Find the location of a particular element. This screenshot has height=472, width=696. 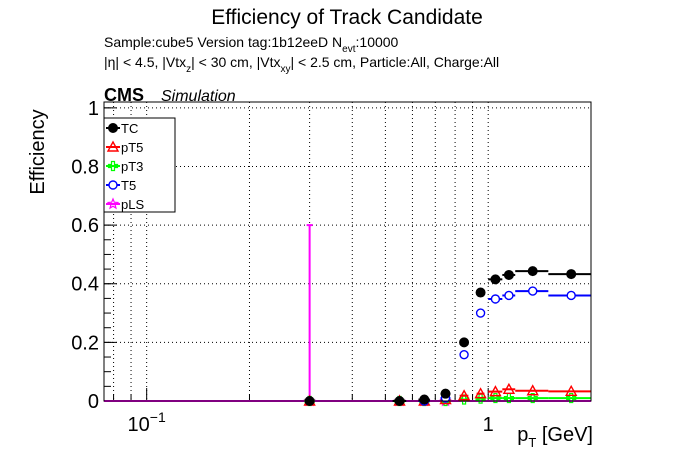

legend-marker-pLS is located at coordinates (113, 203).